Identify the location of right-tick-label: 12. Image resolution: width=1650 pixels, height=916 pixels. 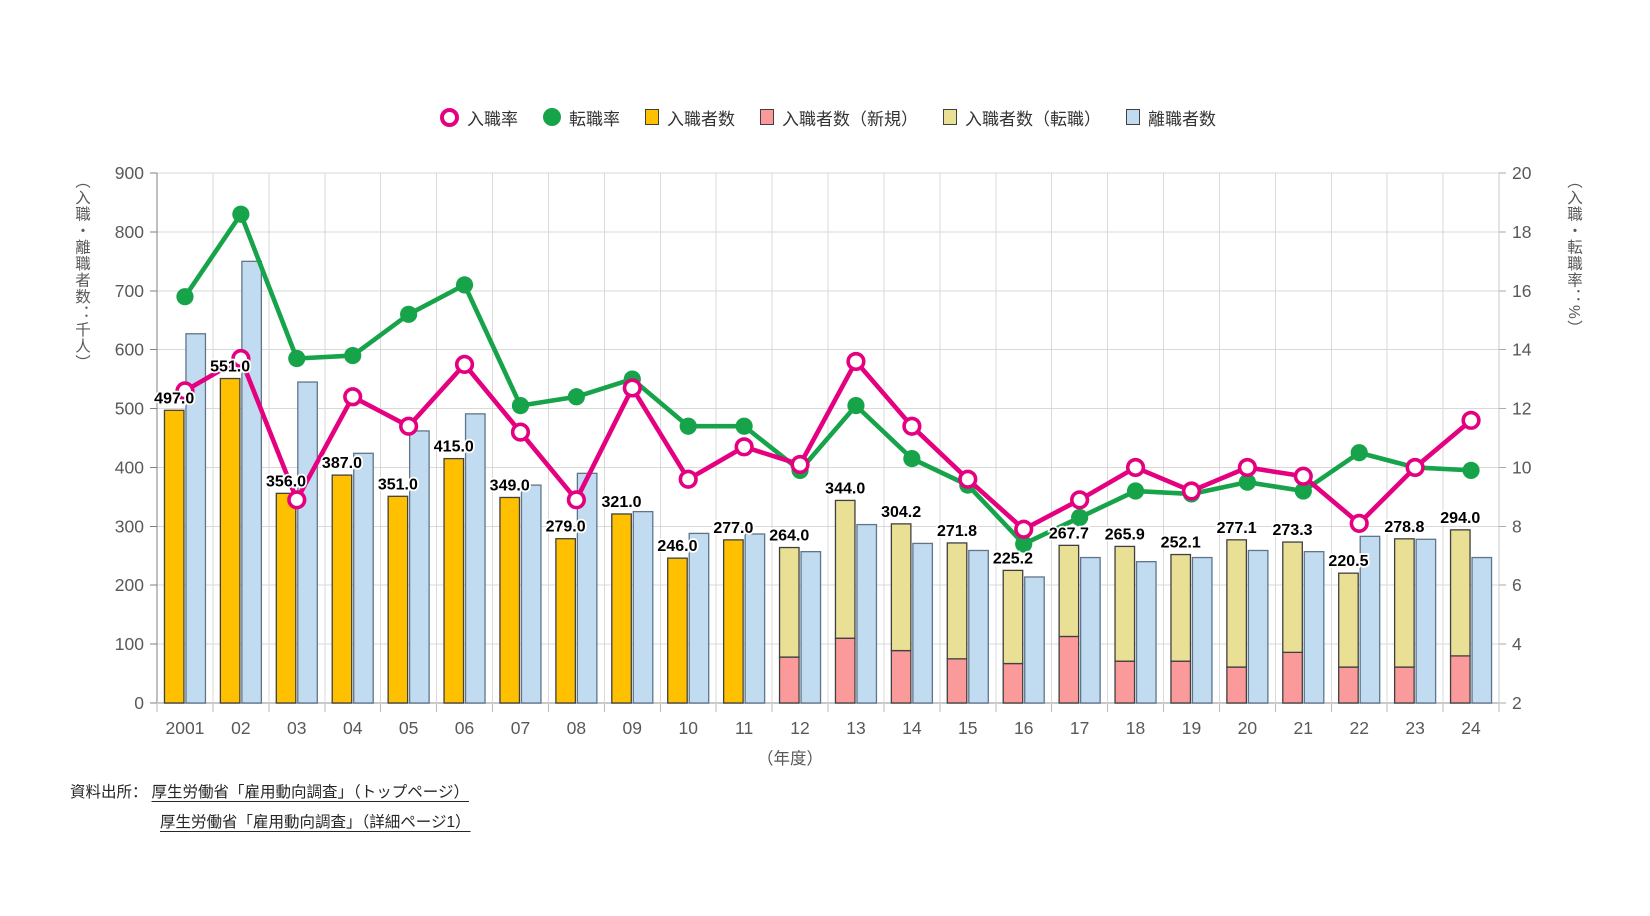
(1521, 409).